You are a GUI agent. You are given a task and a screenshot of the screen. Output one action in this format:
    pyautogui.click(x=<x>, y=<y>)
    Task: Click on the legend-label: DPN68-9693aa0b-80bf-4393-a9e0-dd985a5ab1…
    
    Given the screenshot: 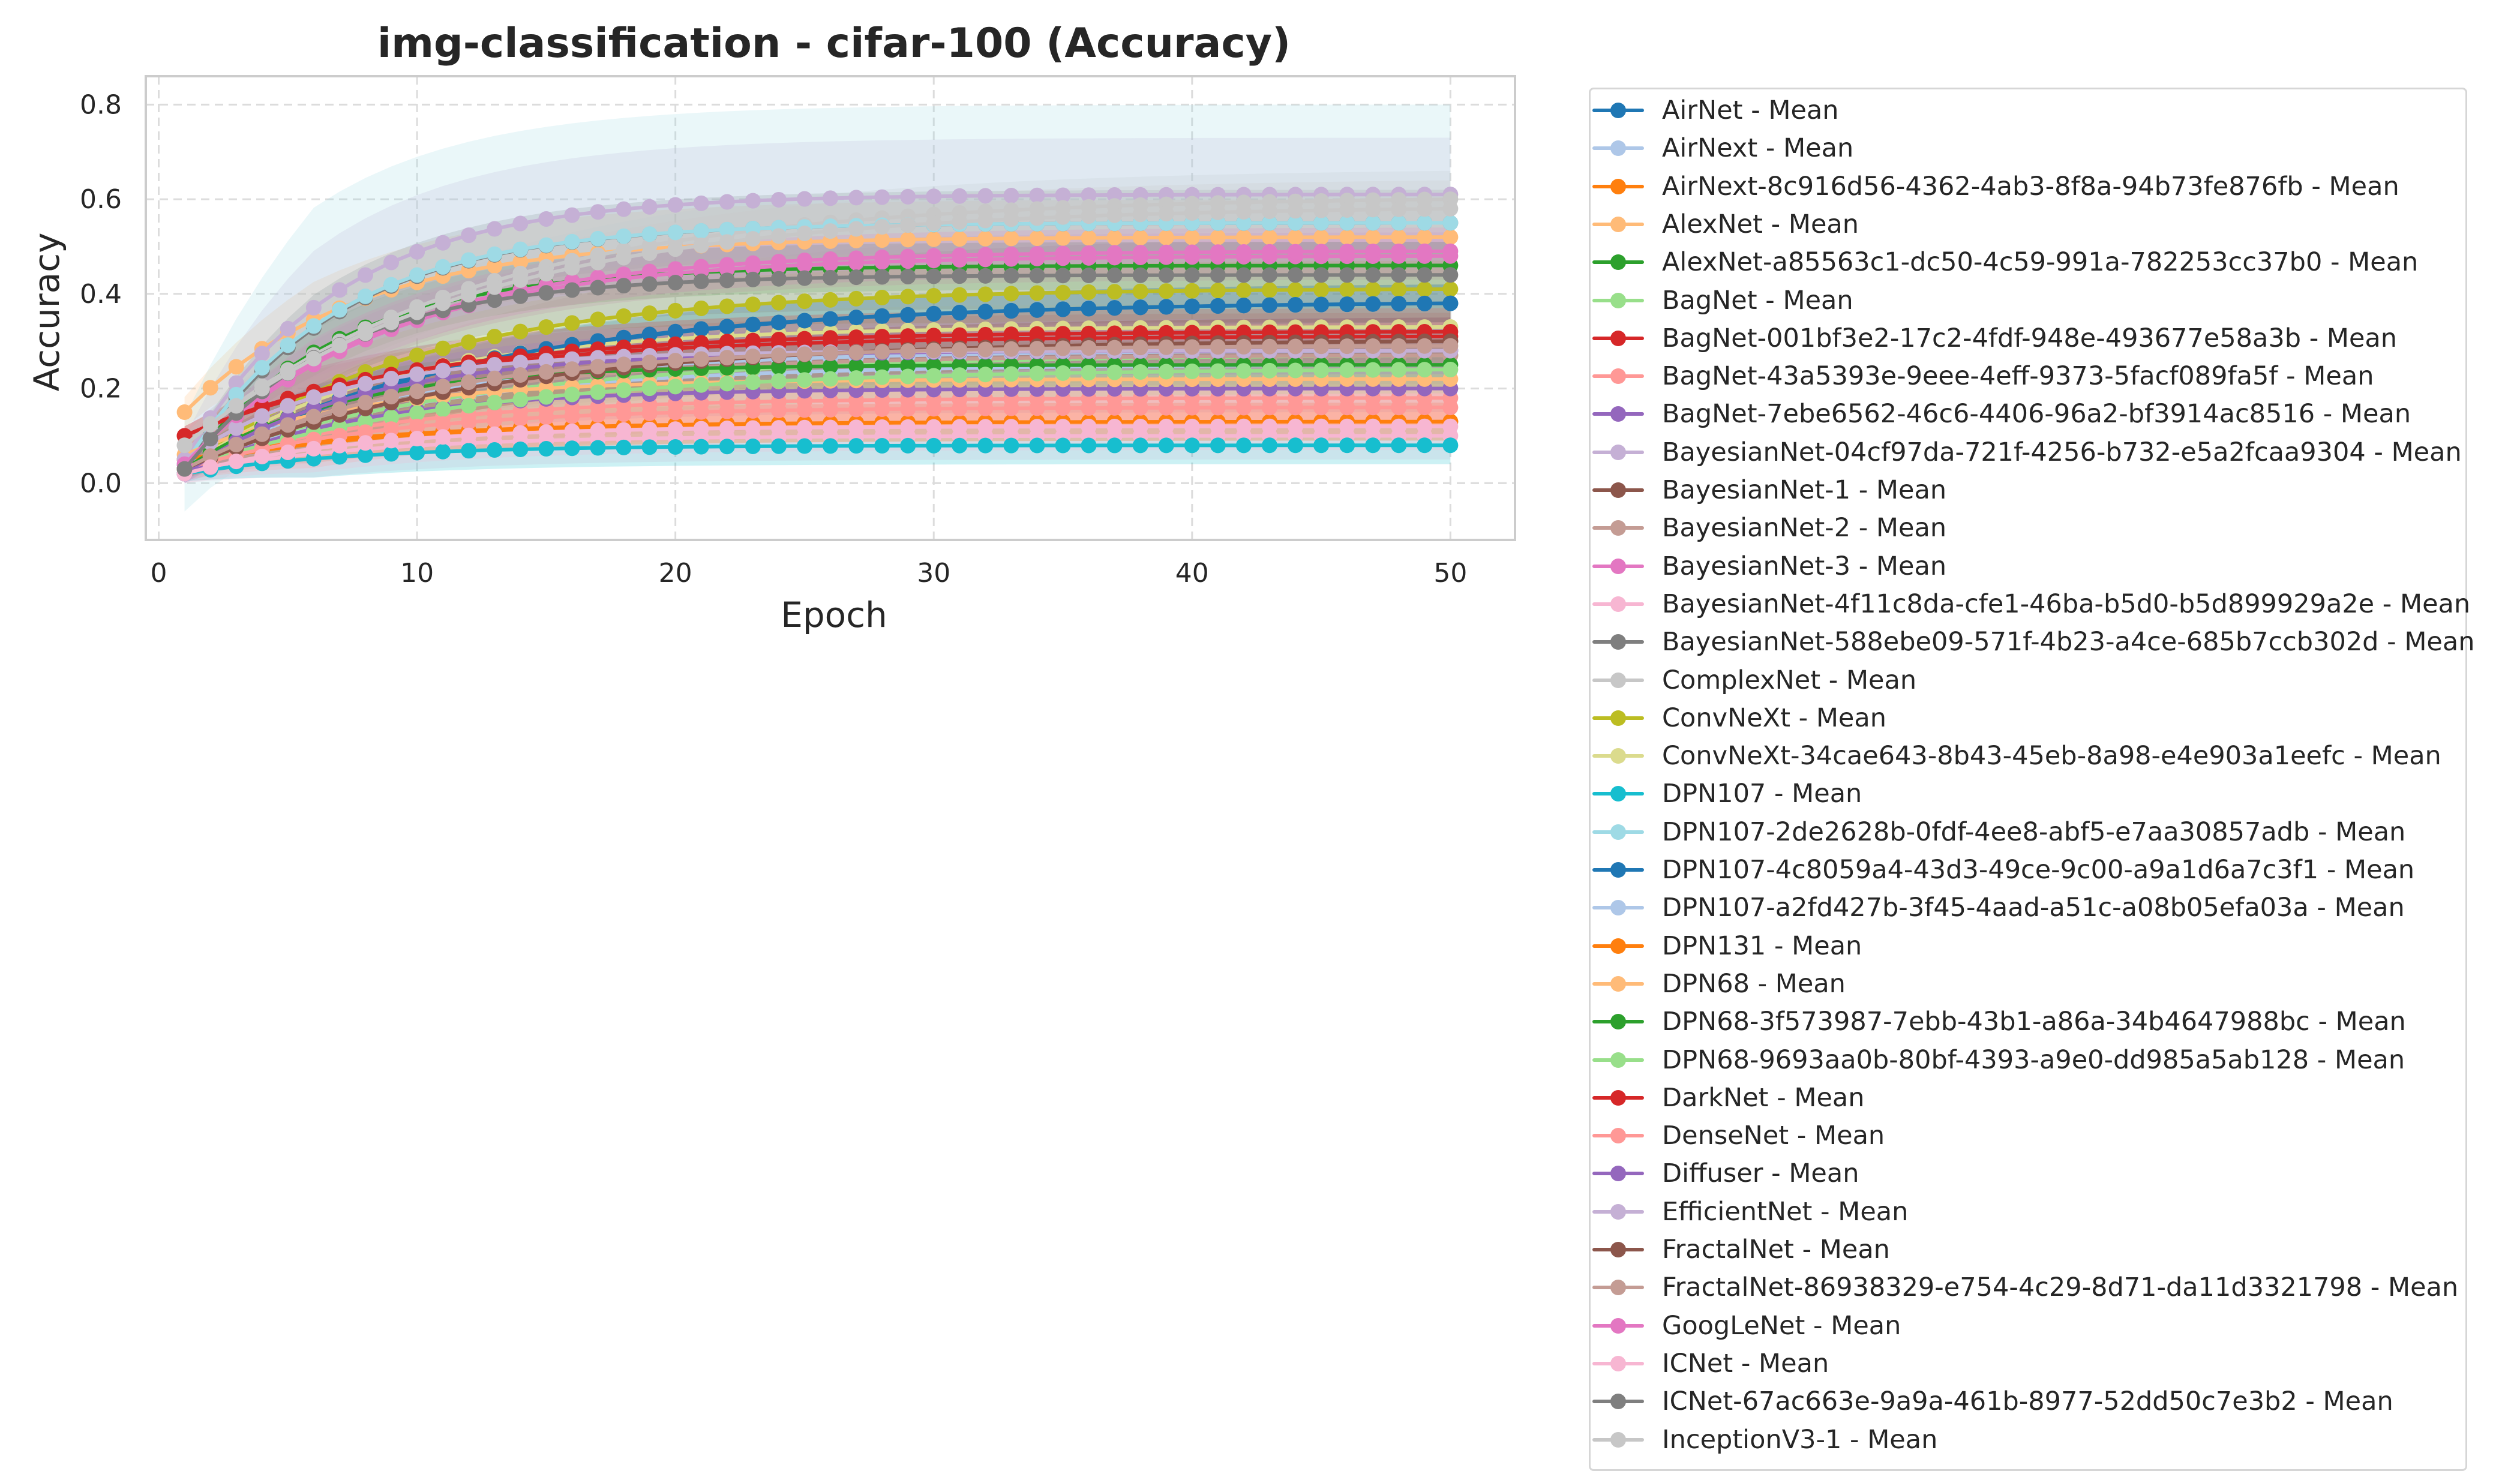 What is the action you would take?
    pyautogui.click(x=2033, y=1059)
    